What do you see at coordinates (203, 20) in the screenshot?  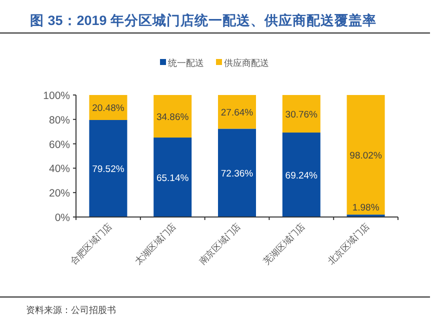 I see `title: 图 35：2019 年分区城门店统一配送、供应商配送覆盖率` at bounding box center [203, 20].